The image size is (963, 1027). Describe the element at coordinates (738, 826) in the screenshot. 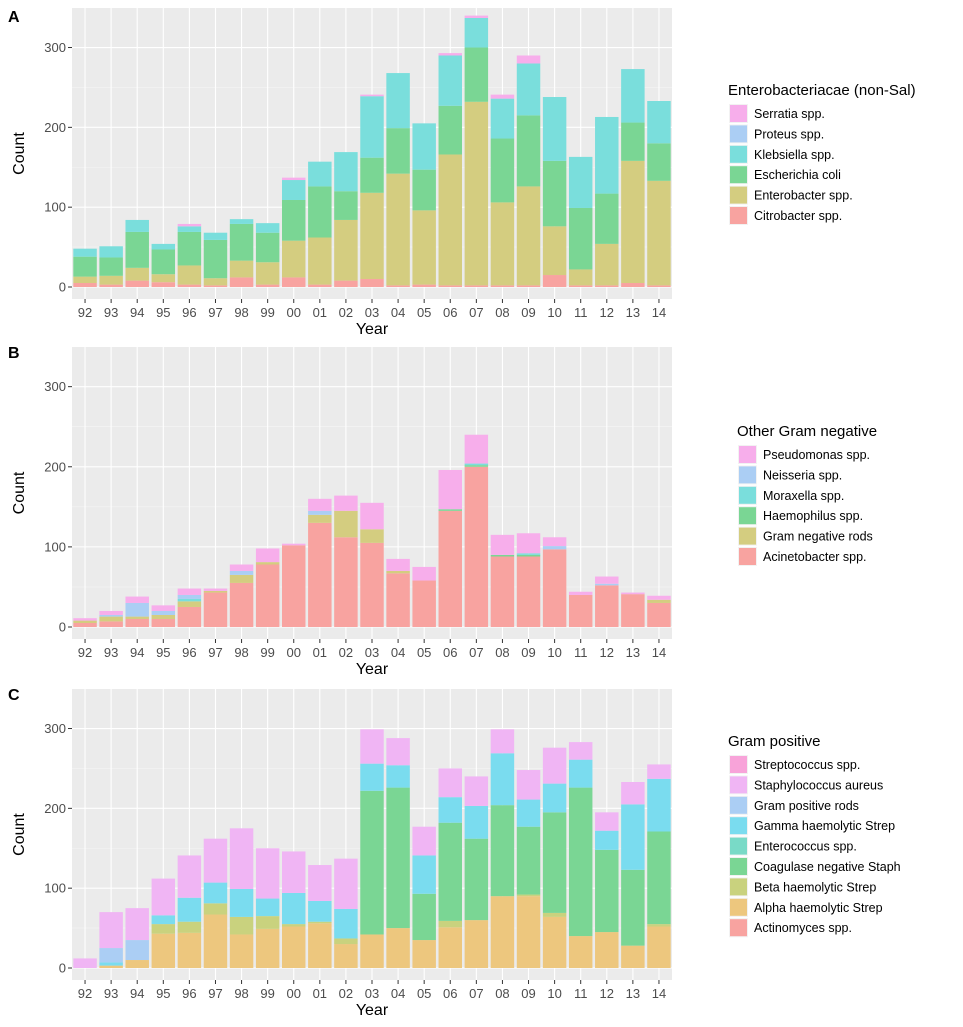

I see `legend-swatch-gamma-haemolytic-strep` at that location.